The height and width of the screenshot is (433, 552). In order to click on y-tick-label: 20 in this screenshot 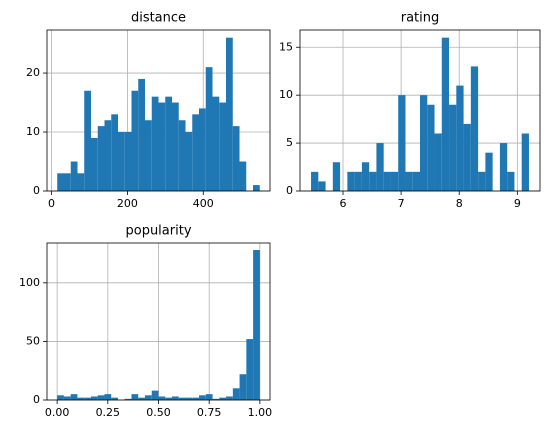, I will do `click(33, 72)`.